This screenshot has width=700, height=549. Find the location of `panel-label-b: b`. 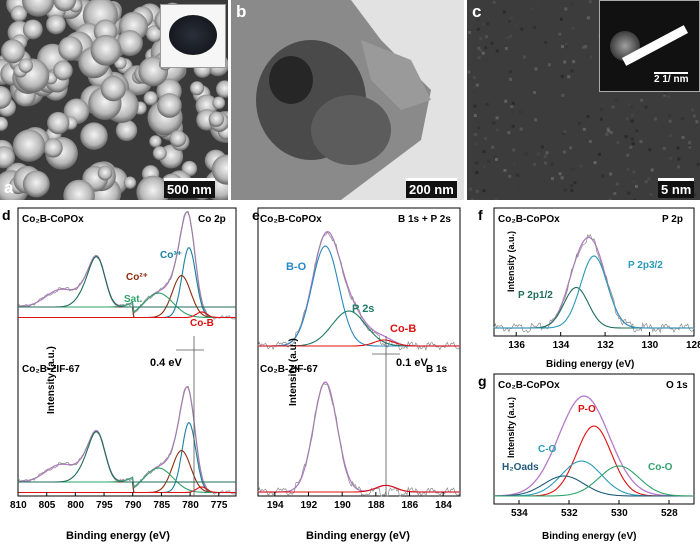

panel-label-b: b is located at coordinates (241, 12).